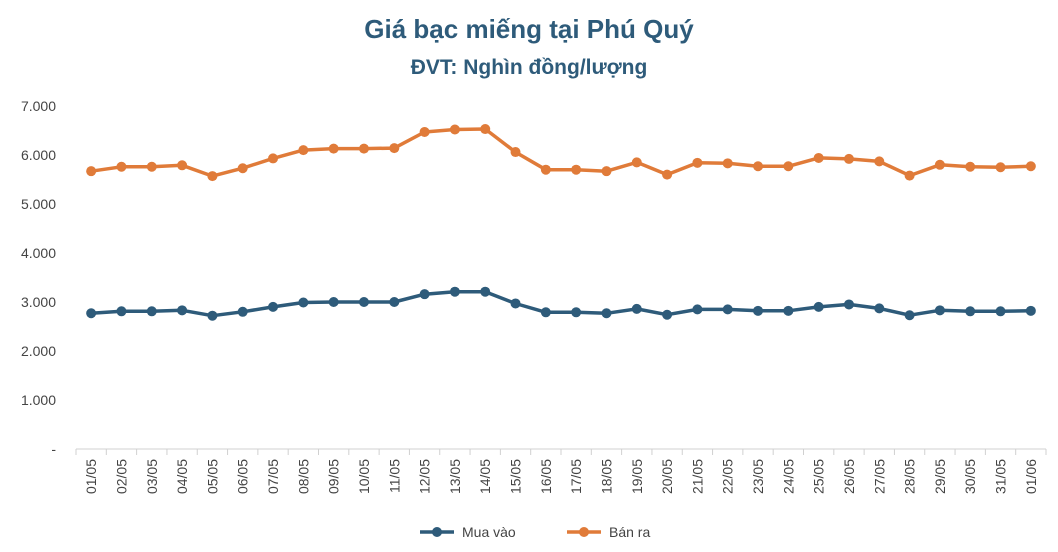  Describe the element at coordinates (529, 67) in the screenshot. I see `chart-subtitle: ĐVT: Nghìn đồng/lượng` at that location.